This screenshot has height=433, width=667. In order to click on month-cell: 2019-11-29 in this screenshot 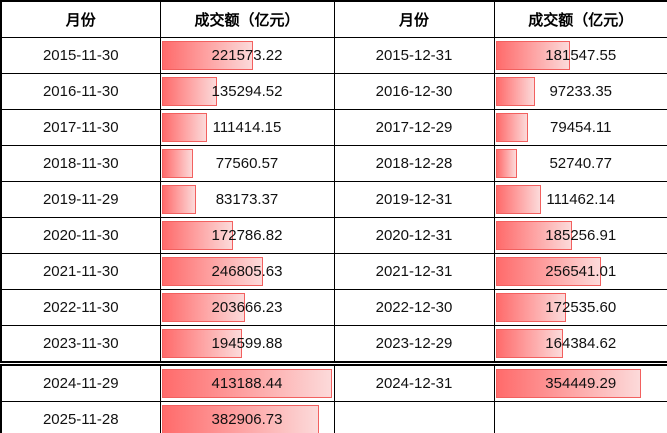, I will do `click(80, 199)`.